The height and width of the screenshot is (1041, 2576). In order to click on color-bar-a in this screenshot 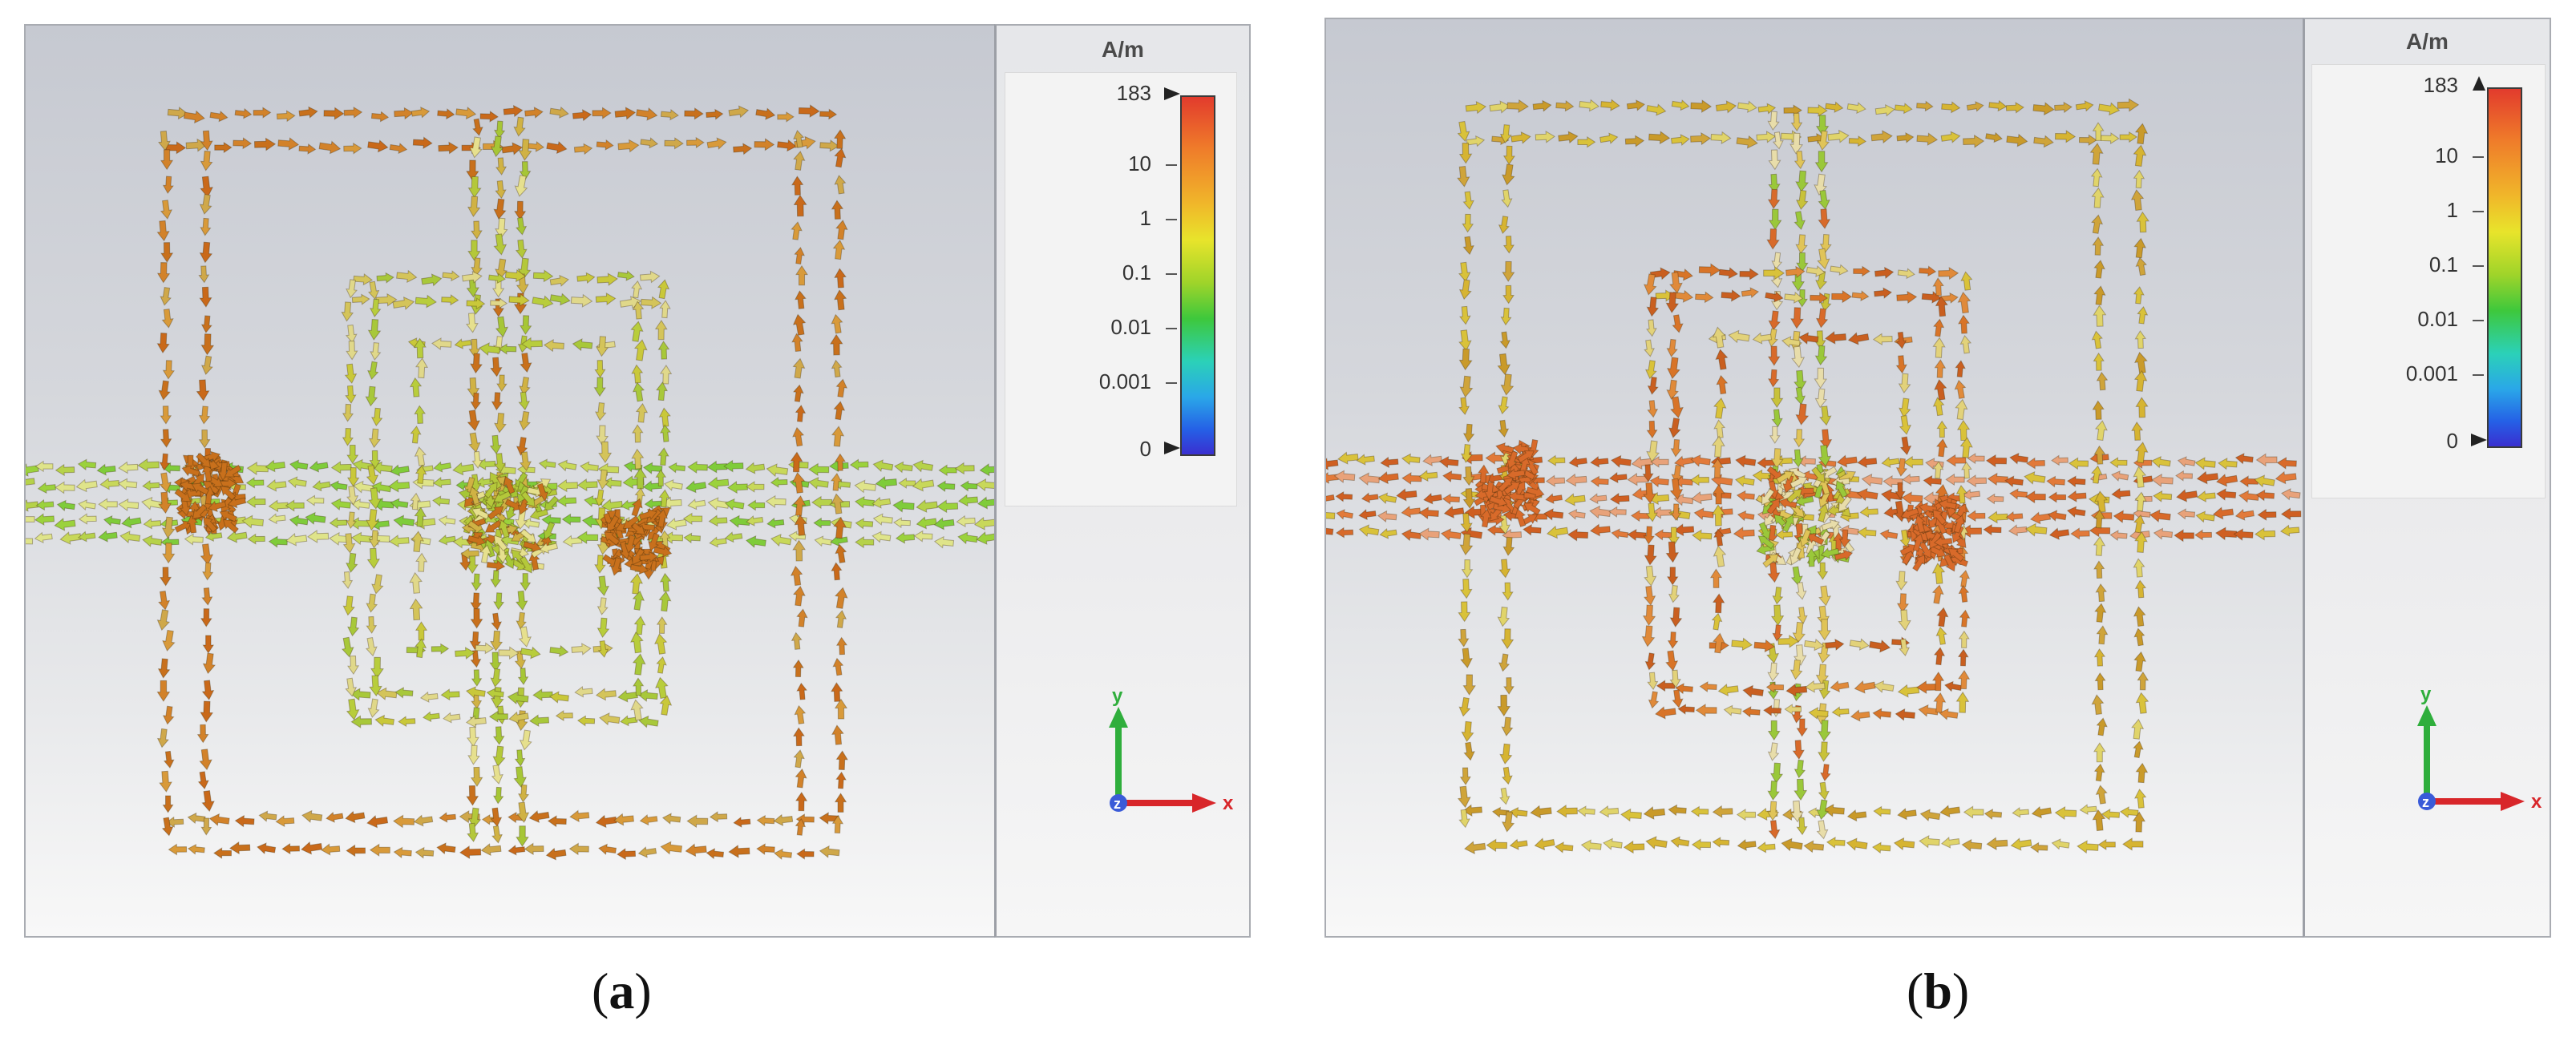, I will do `click(1197, 275)`.